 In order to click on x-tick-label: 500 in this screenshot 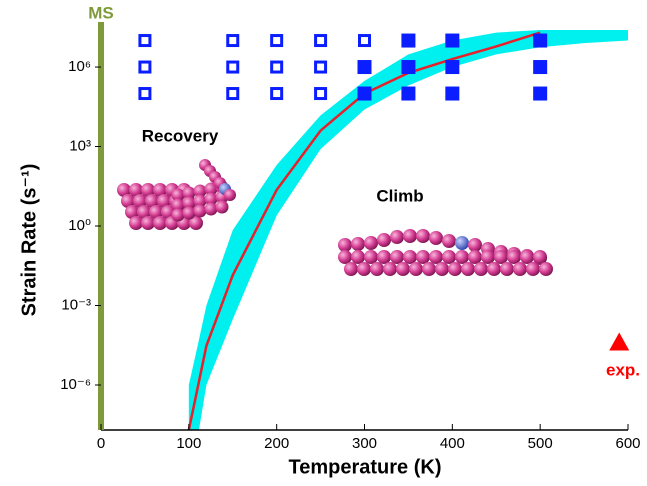, I will do `click(540, 443)`.